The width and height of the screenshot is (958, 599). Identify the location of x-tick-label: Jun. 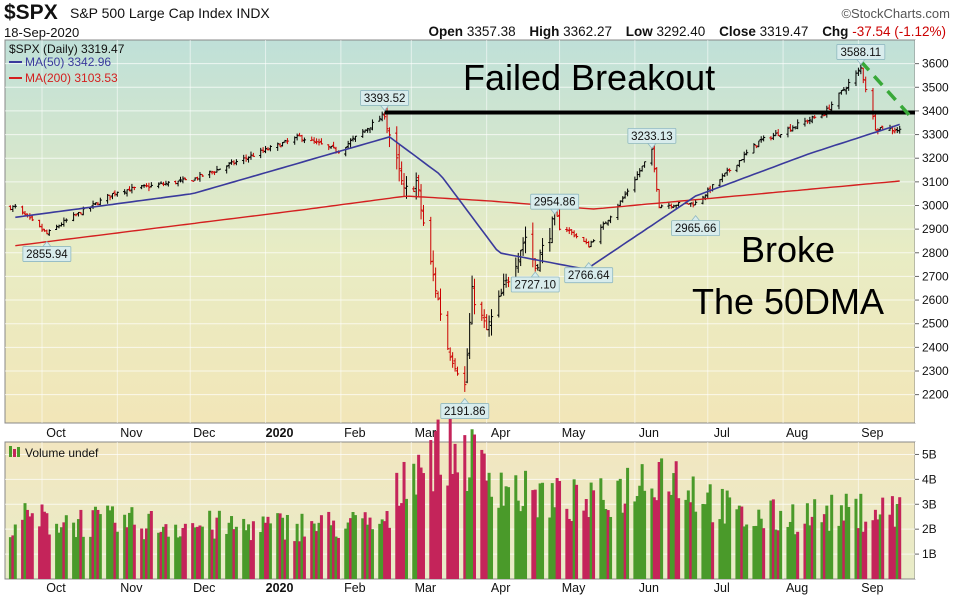
(649, 433).